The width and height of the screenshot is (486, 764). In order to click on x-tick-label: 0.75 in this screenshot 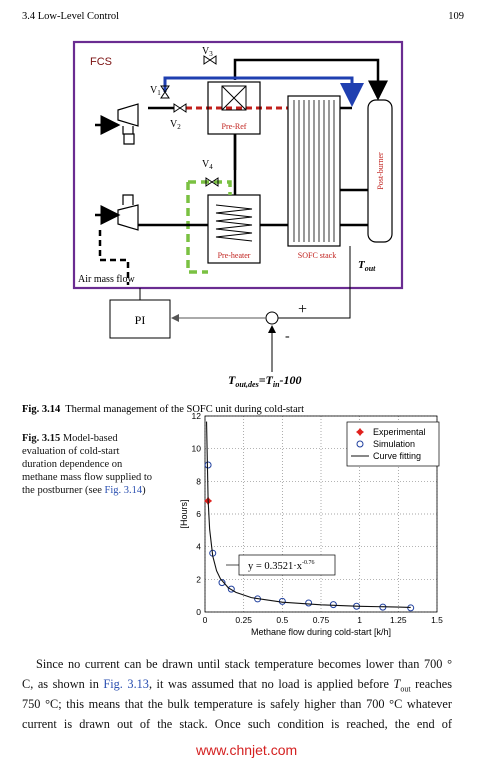, I will do `click(321, 620)`.